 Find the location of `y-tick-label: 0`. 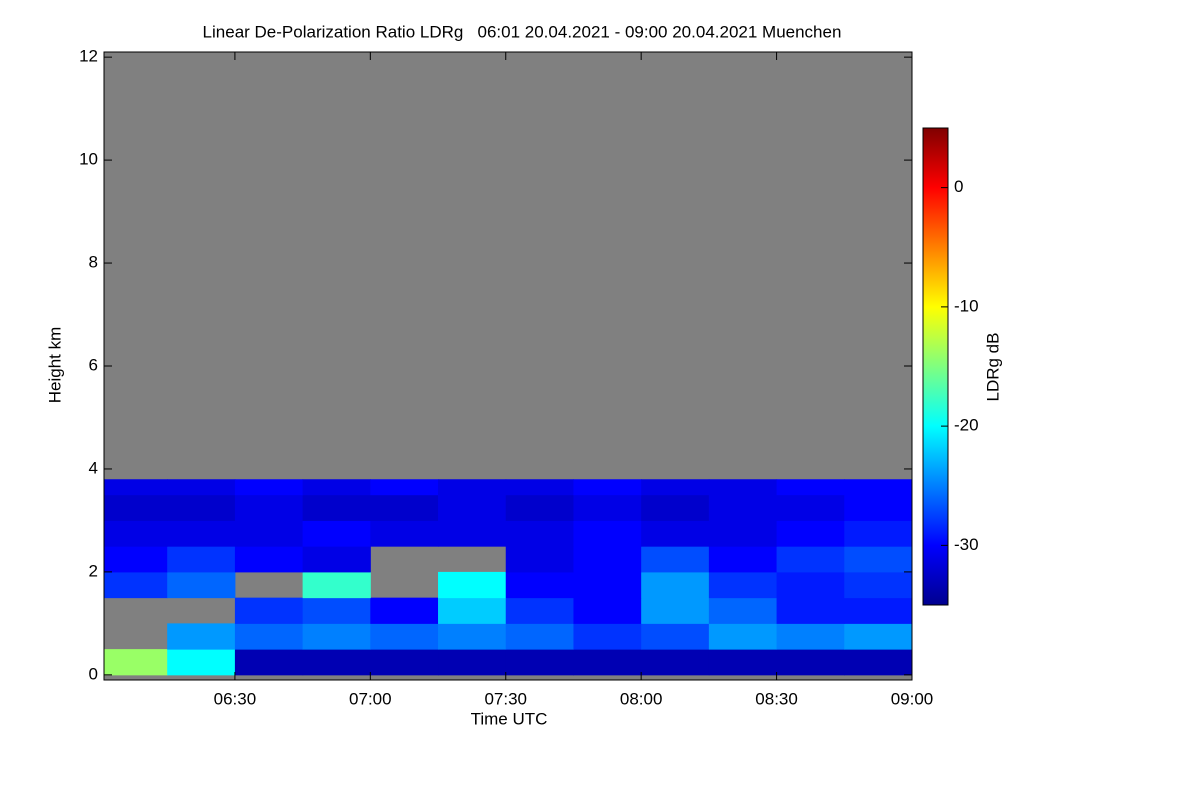

y-tick-label: 0 is located at coordinates (93, 673).